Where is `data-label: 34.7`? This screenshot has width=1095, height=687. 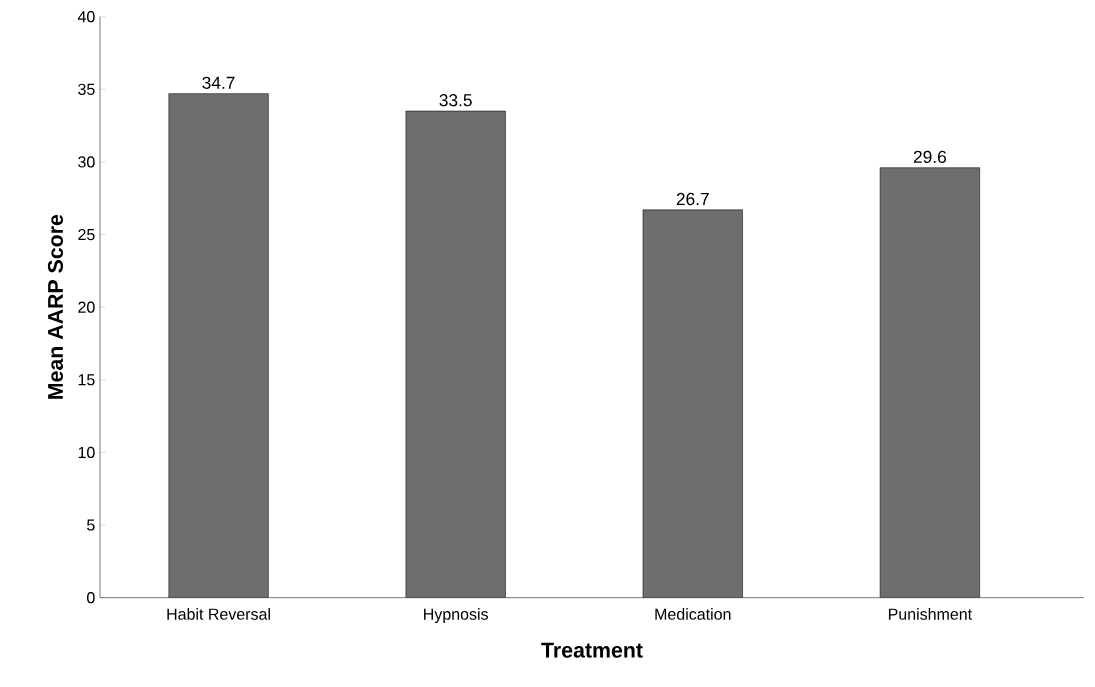
data-label: 34.7 is located at coordinates (218, 82).